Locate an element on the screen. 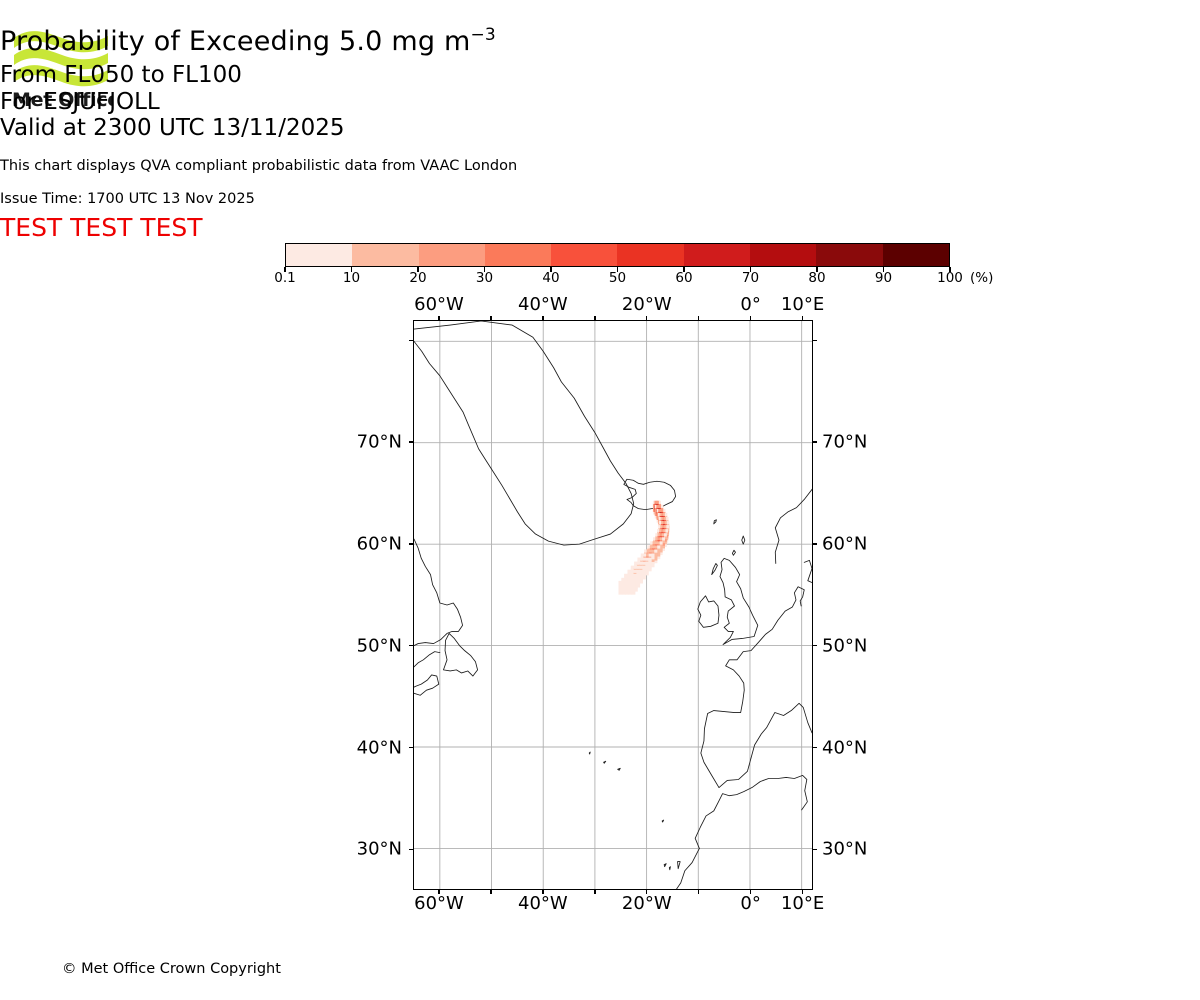 This screenshot has height=1000, width=1200. colorbar-tick-label: 40 is located at coordinates (551, 278).